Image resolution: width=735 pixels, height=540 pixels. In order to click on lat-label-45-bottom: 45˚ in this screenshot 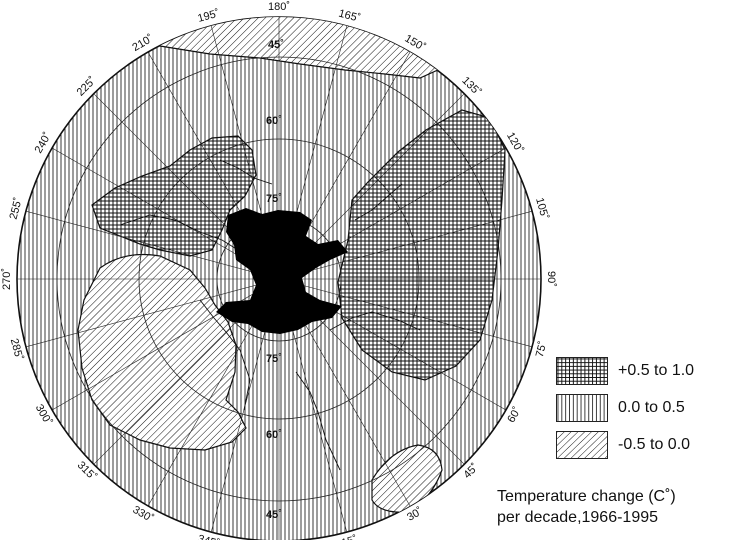, I will do `click(274, 515)`.